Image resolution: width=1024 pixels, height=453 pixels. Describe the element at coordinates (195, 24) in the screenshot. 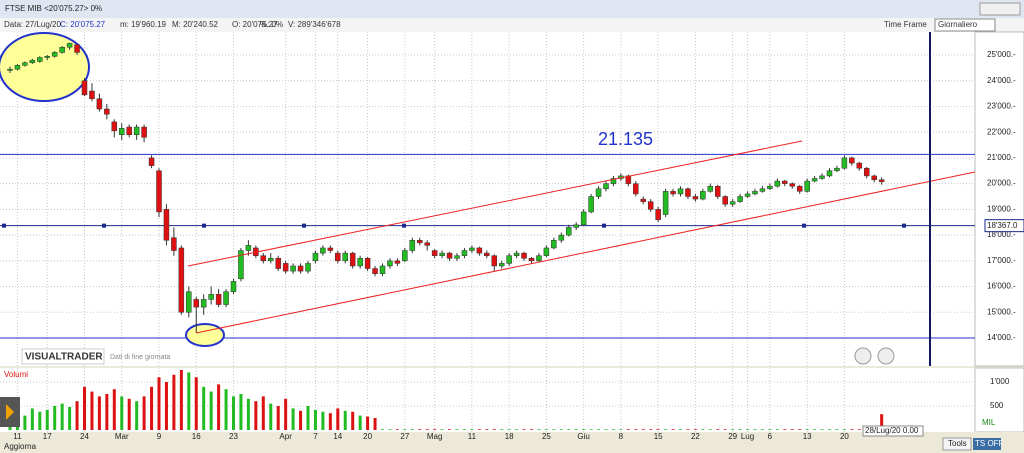

I see `max: M: 20'240.52` at that location.